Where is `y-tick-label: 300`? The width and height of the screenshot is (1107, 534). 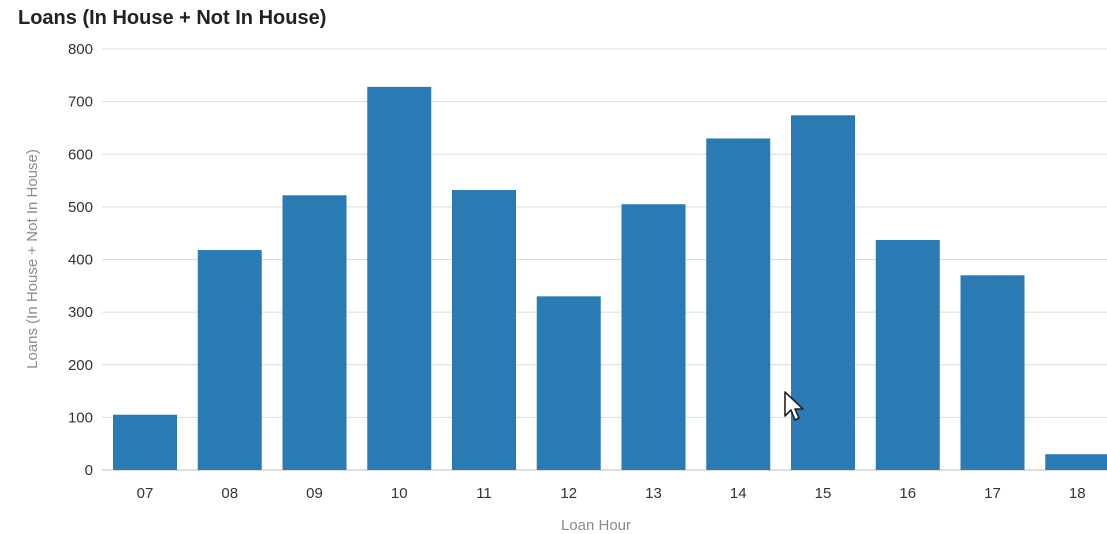
y-tick-label: 300 is located at coordinates (80, 312).